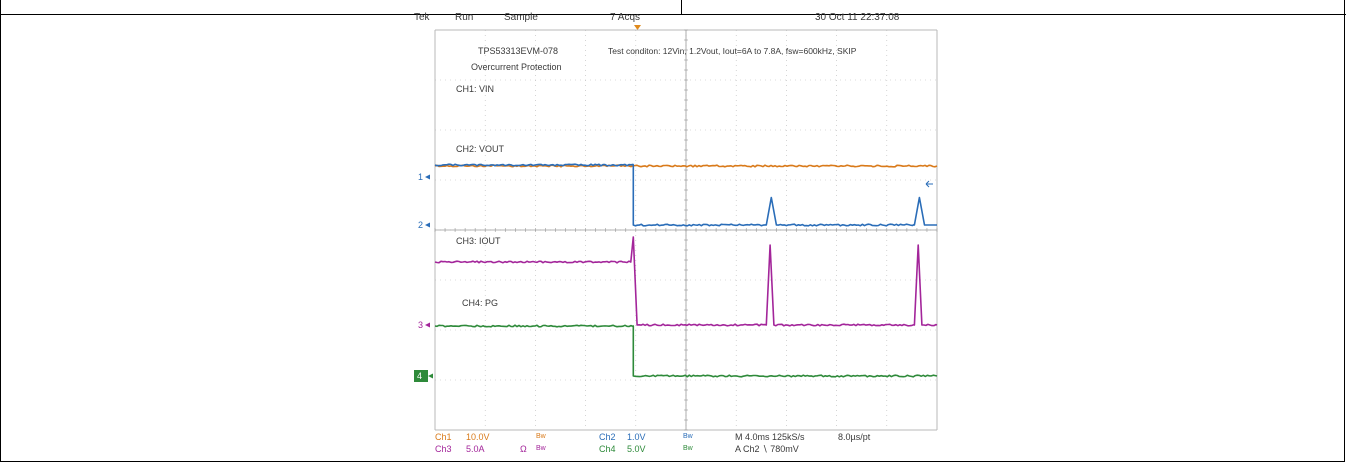 This screenshot has height=463, width=1346. I want to click on marker-4-arrow, so click(430, 376).